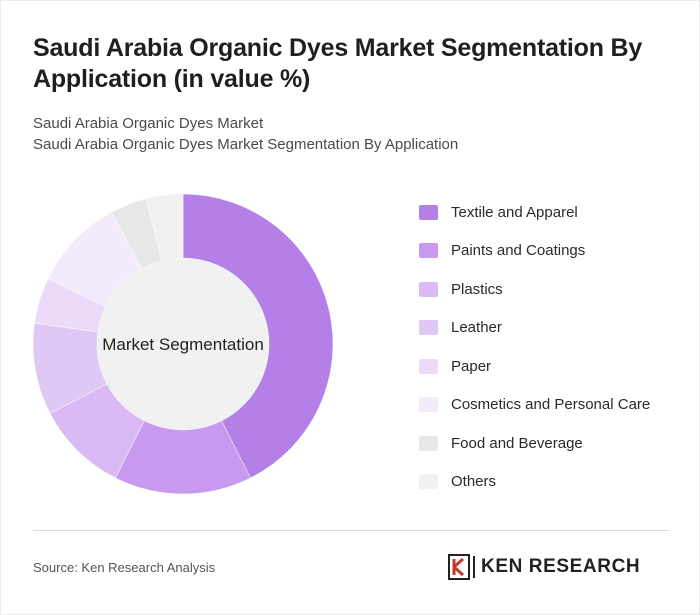 This screenshot has width=700, height=615. I want to click on ken-research-logo-icon, so click(459, 567).